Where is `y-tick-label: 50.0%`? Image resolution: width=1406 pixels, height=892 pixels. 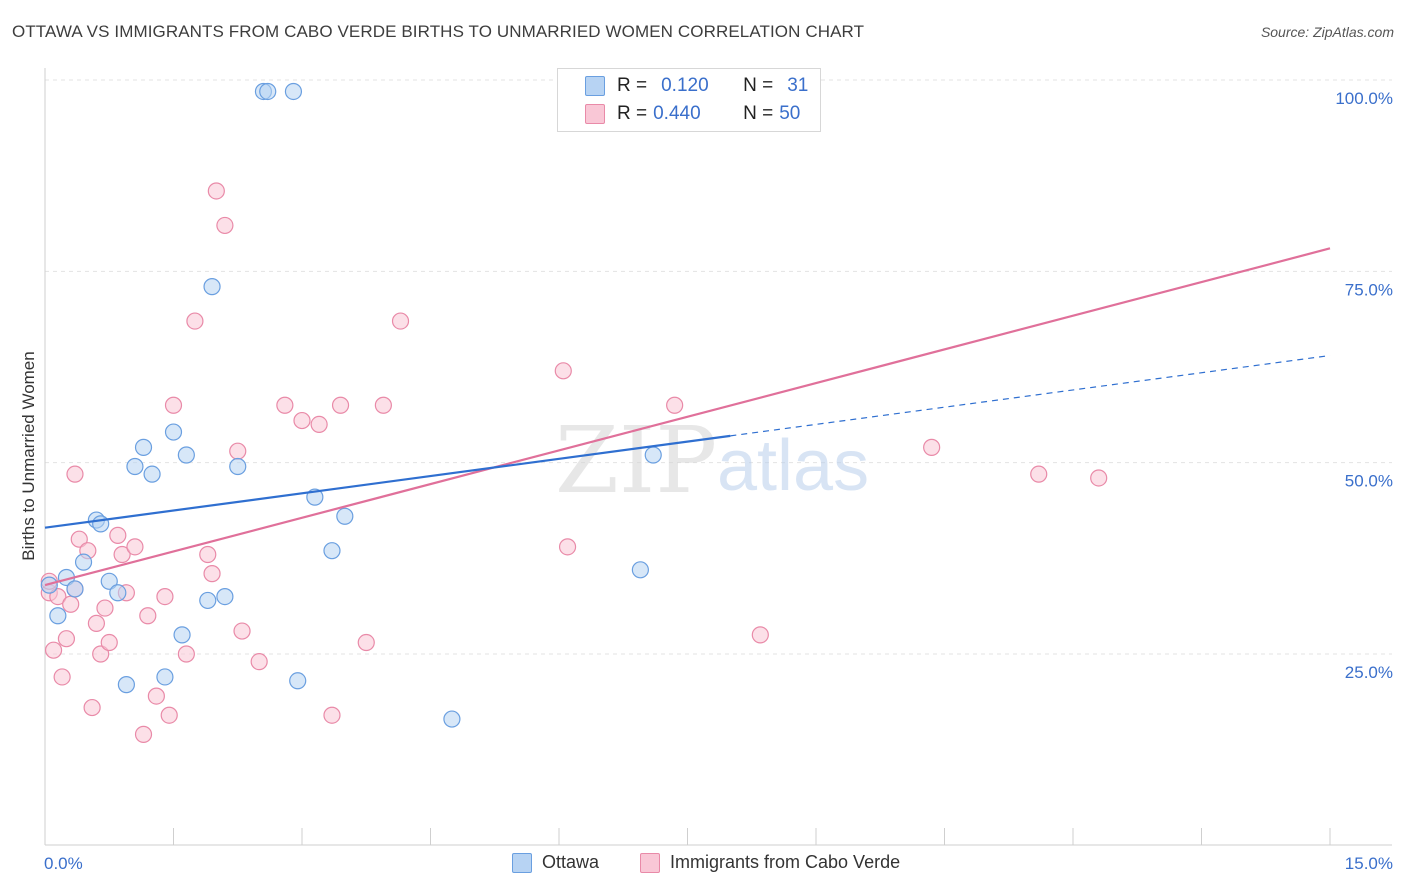
y-tick-label: 50.0% is located at coordinates (1369, 481).